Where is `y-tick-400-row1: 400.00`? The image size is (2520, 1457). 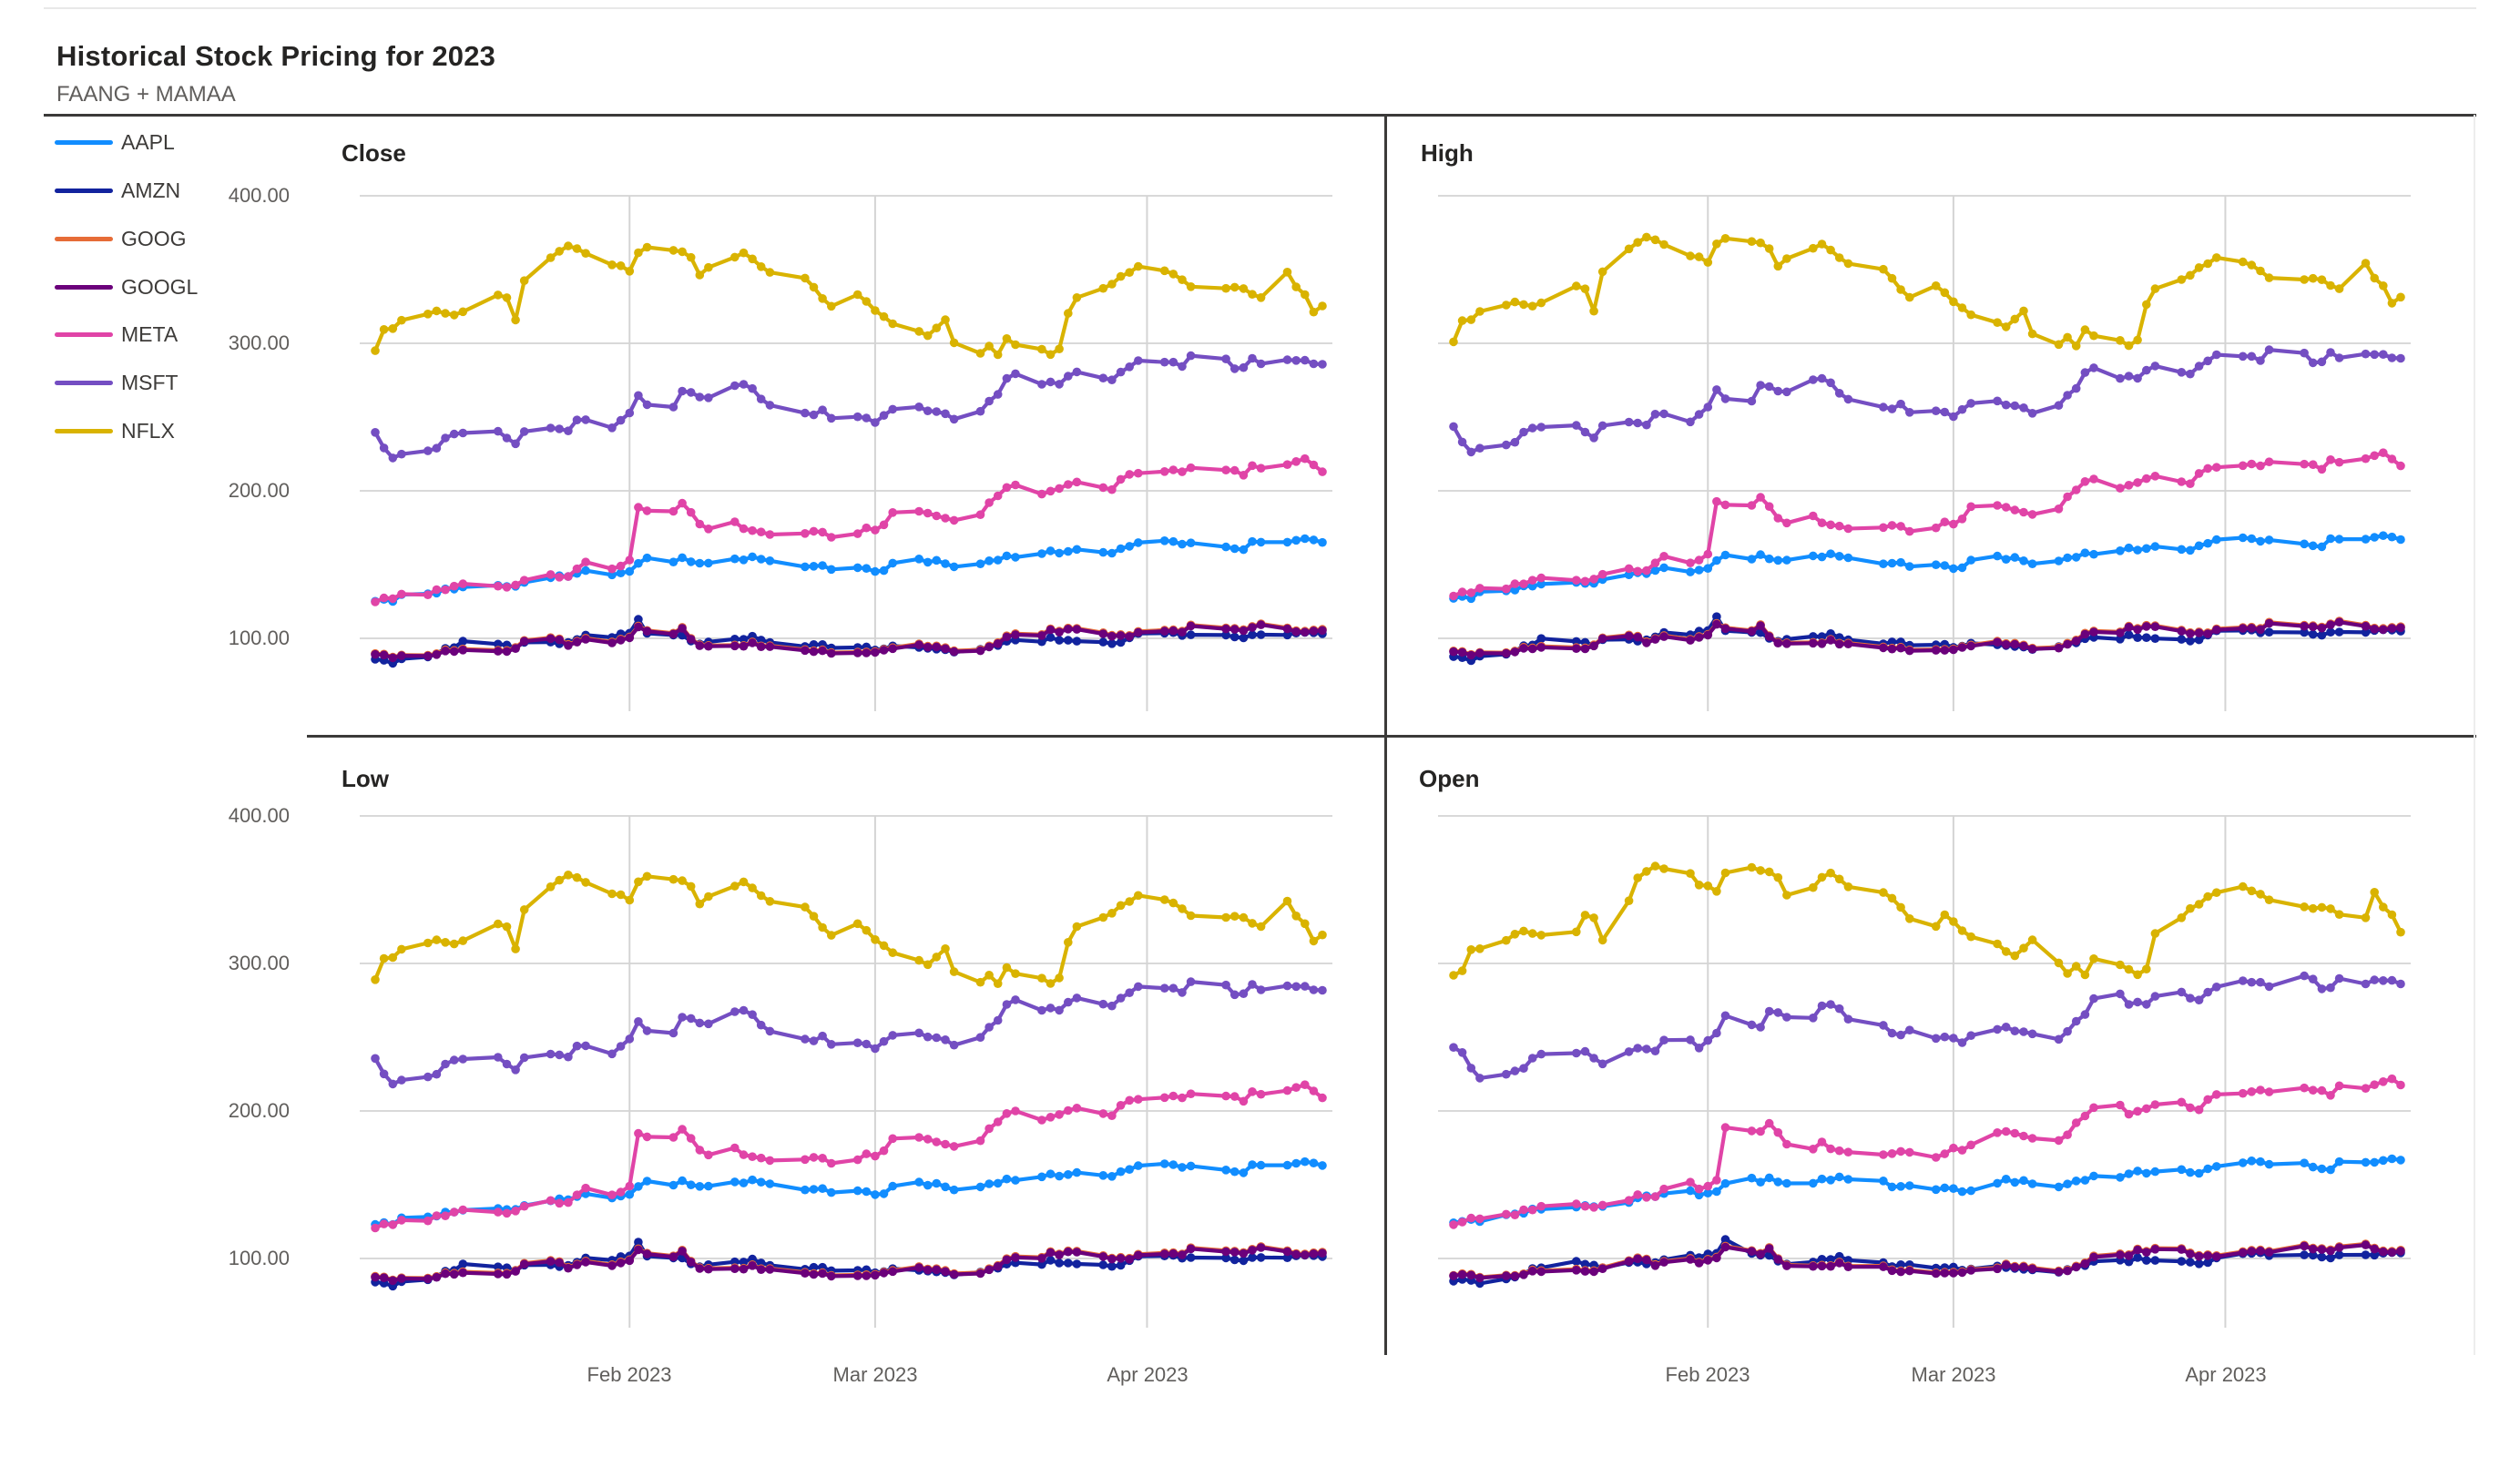
y-tick-400-row1: 400.00 is located at coordinates (259, 195).